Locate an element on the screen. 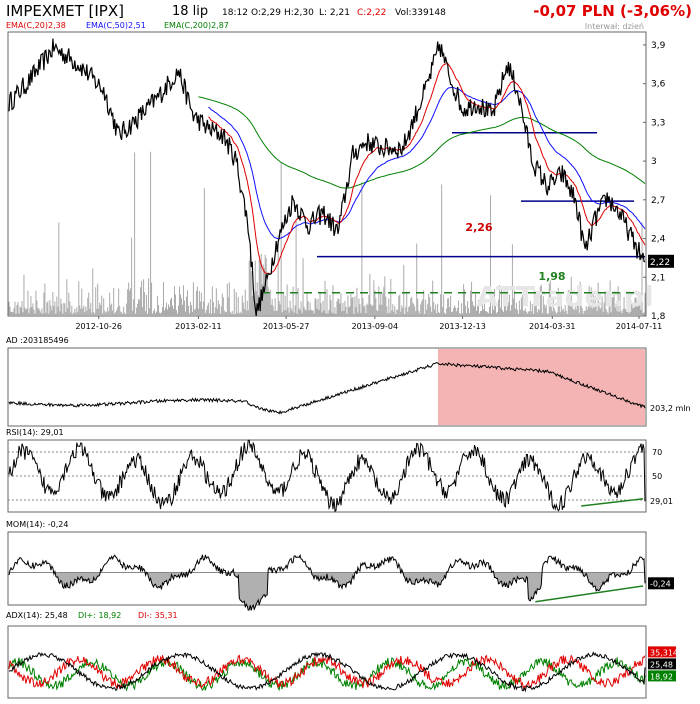  mom-panel-frame is located at coordinates (327, 568).